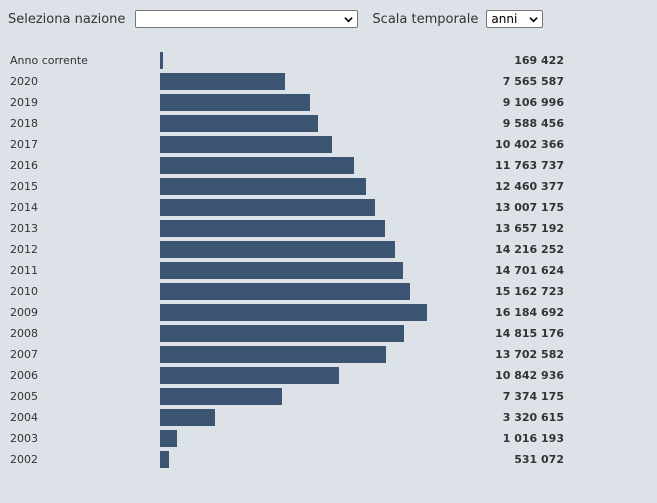 The image size is (657, 503). What do you see at coordinates (529, 228) in the screenshot?
I see `value-label: 13 657 192` at bounding box center [529, 228].